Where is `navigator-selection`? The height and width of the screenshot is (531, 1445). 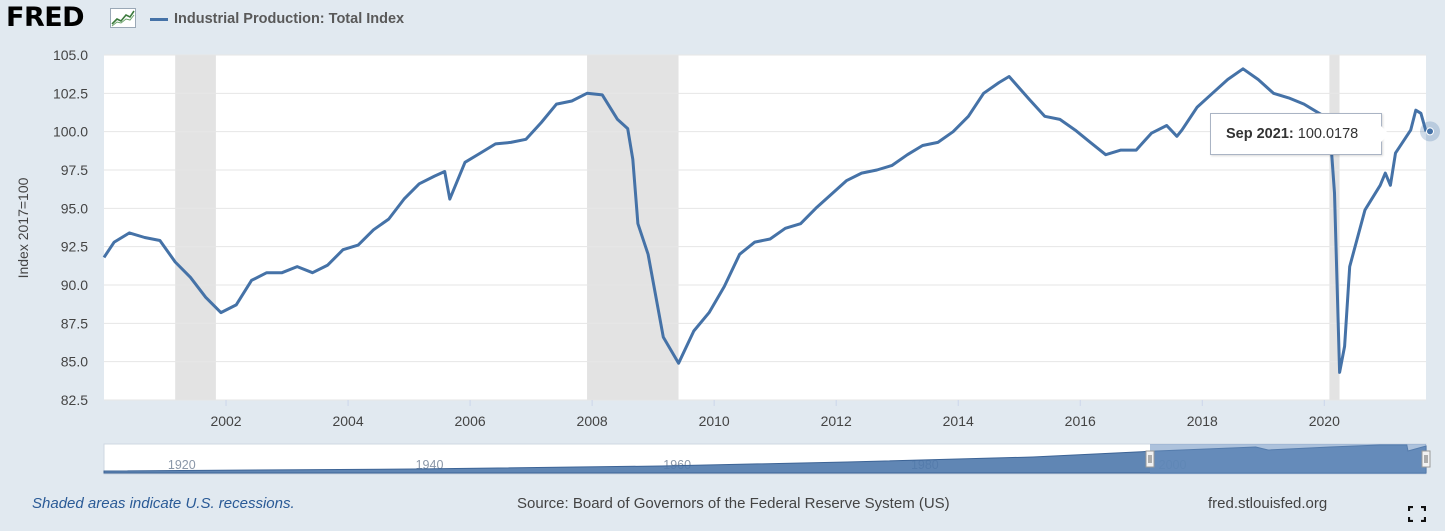
navigator-selection is located at coordinates (1288, 459).